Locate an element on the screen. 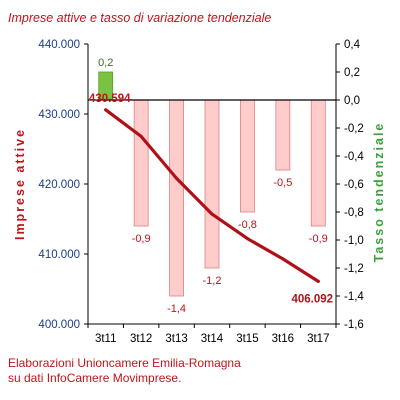  line-point-3t16 is located at coordinates (283, 259).